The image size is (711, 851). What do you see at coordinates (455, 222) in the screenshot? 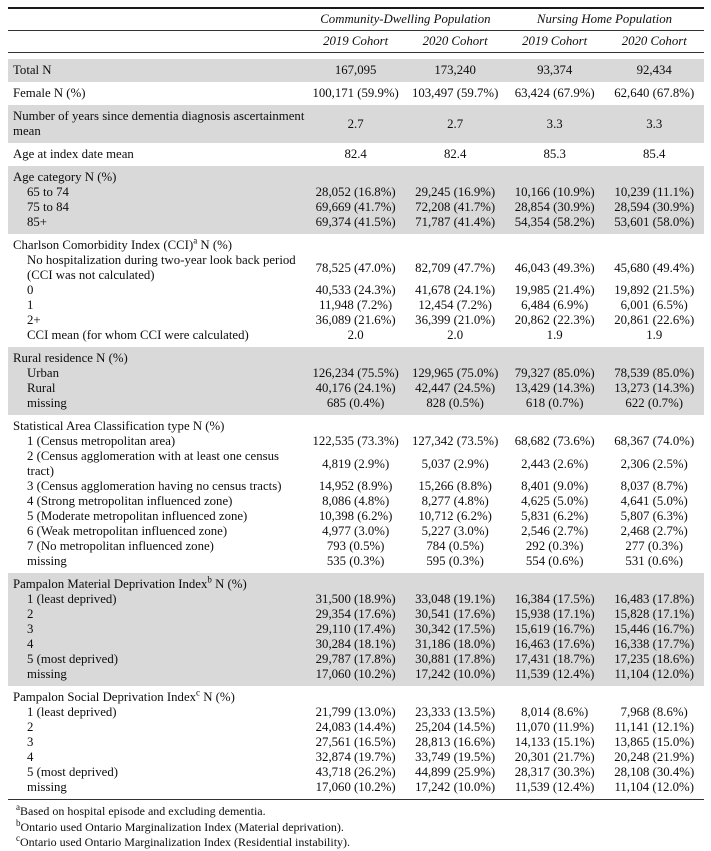
I see `cell-value: 71,787 (41.4%)` at bounding box center [455, 222].